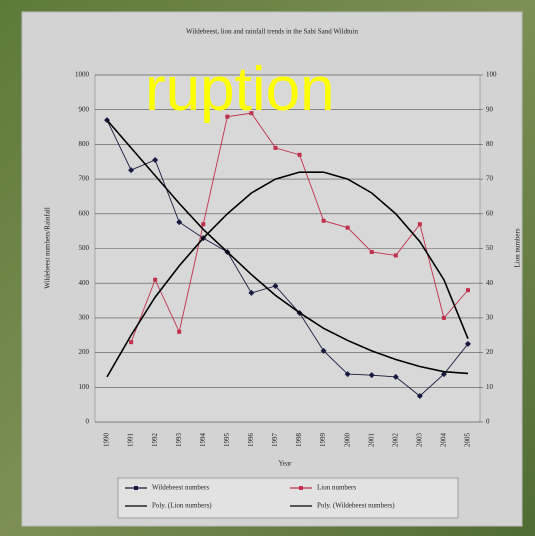  I want to click on y-tick-label: 200, so click(84, 352).